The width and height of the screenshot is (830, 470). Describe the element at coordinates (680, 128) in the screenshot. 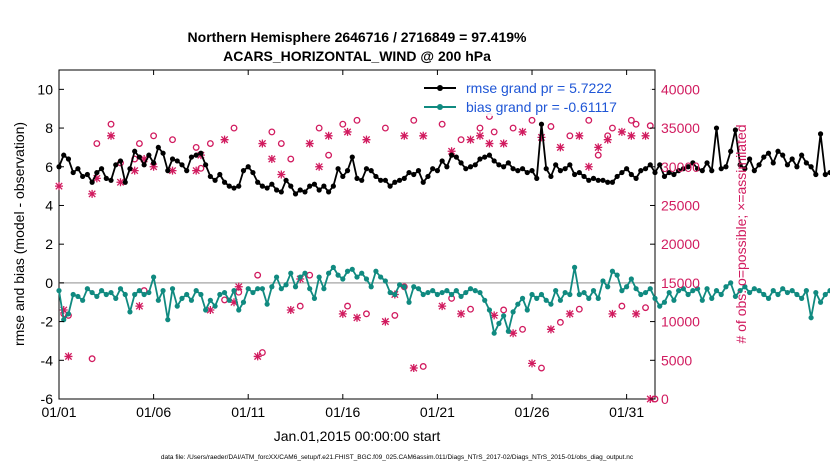

I see `y-right-tick-label: 35000` at that location.